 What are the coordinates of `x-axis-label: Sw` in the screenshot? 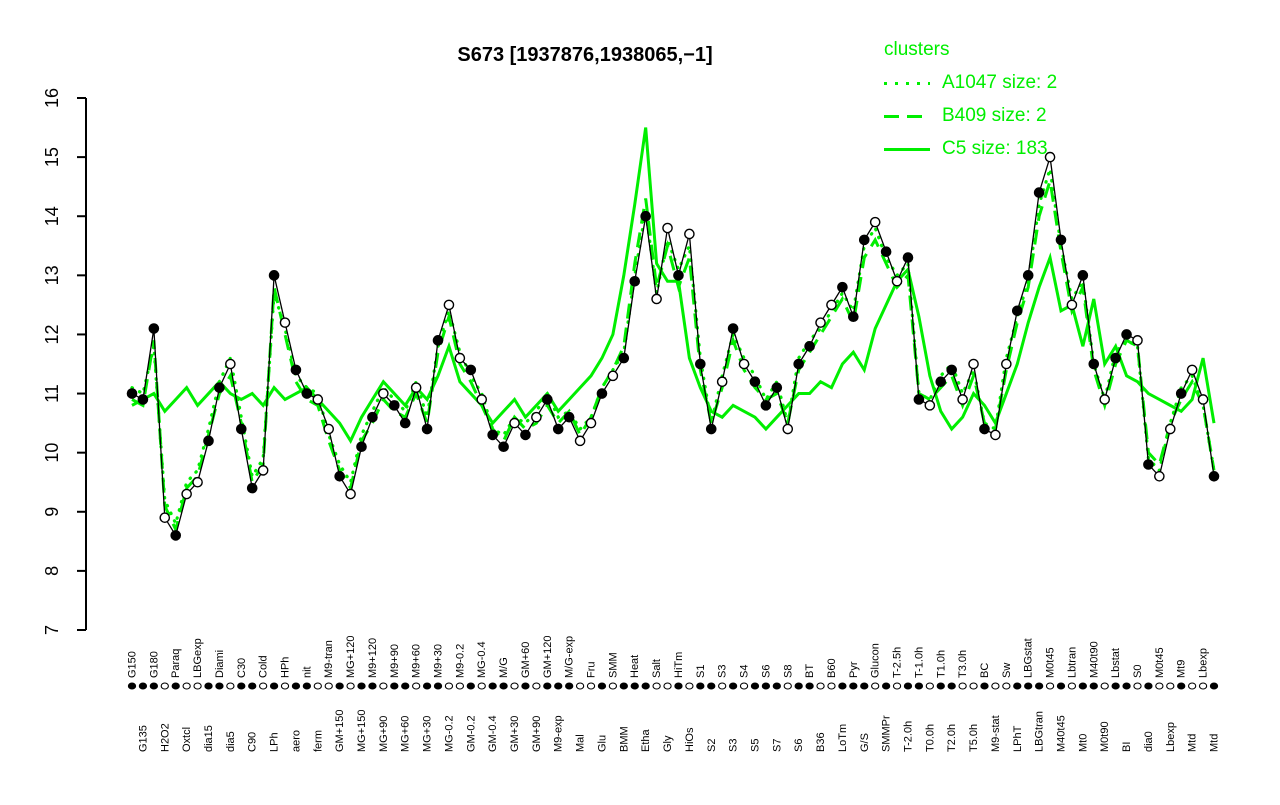 It's located at (1007, 670).